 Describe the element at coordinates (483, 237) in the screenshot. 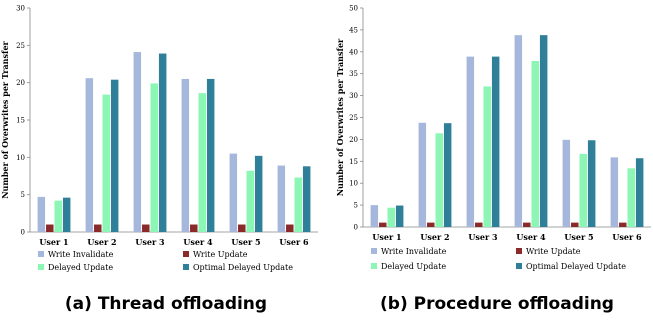

I see `x-tick-label: User 3` at that location.